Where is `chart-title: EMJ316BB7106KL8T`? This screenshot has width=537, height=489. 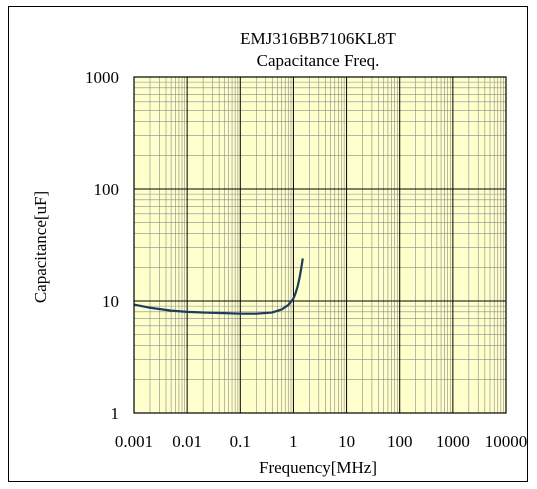
chart-title: EMJ316BB7106KL8T is located at coordinates (318, 38).